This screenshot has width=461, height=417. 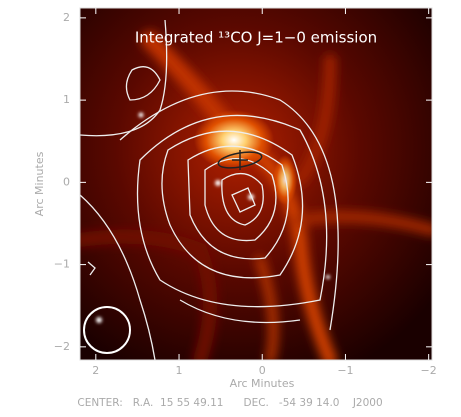 What do you see at coordinates (256, 38) in the screenshot?
I see `chart-title: Integrated ¹³CO J=1−0 emission` at bounding box center [256, 38].